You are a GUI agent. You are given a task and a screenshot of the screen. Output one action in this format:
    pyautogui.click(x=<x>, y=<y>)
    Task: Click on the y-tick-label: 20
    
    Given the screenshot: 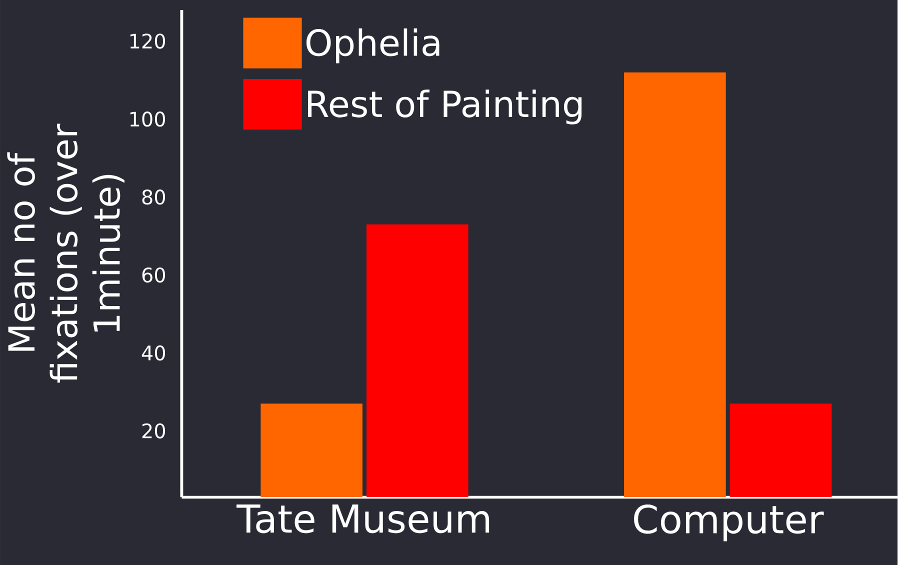 What is the action you would take?
    pyautogui.click(x=154, y=430)
    